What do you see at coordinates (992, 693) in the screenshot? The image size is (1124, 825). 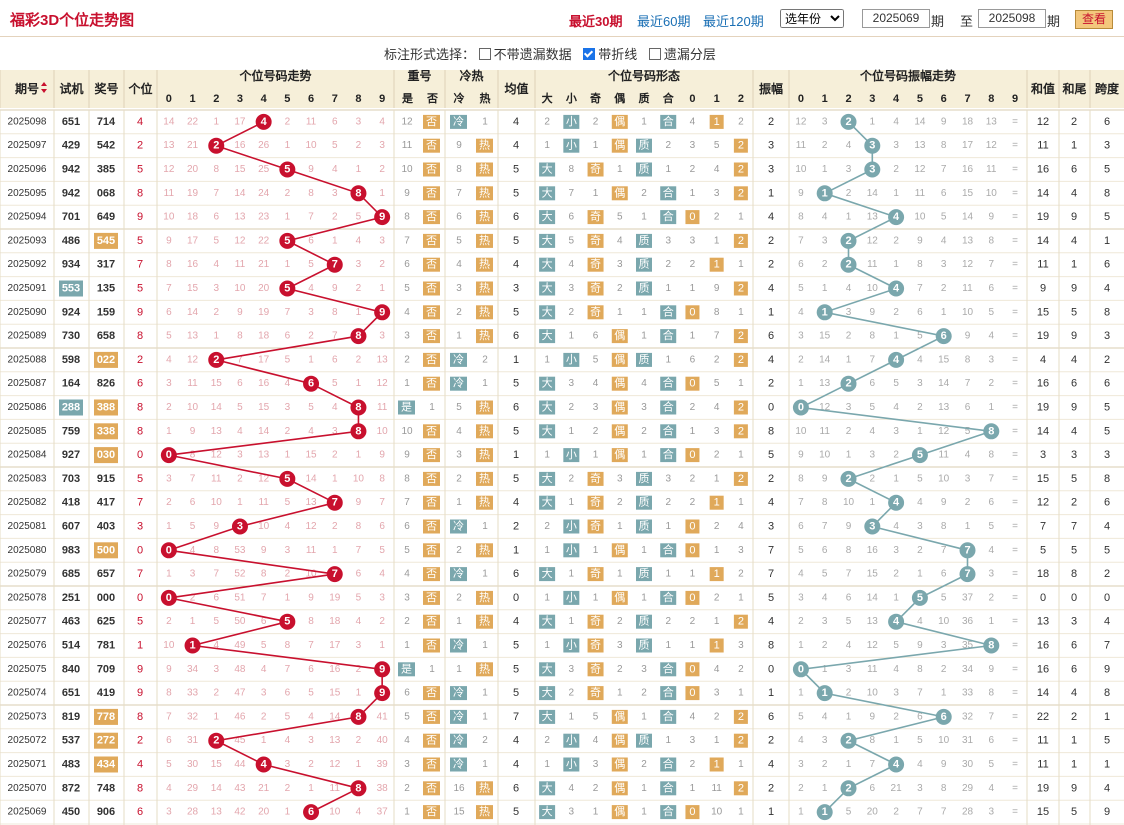 I see `amp-miss-cell: 8` at bounding box center [992, 693].